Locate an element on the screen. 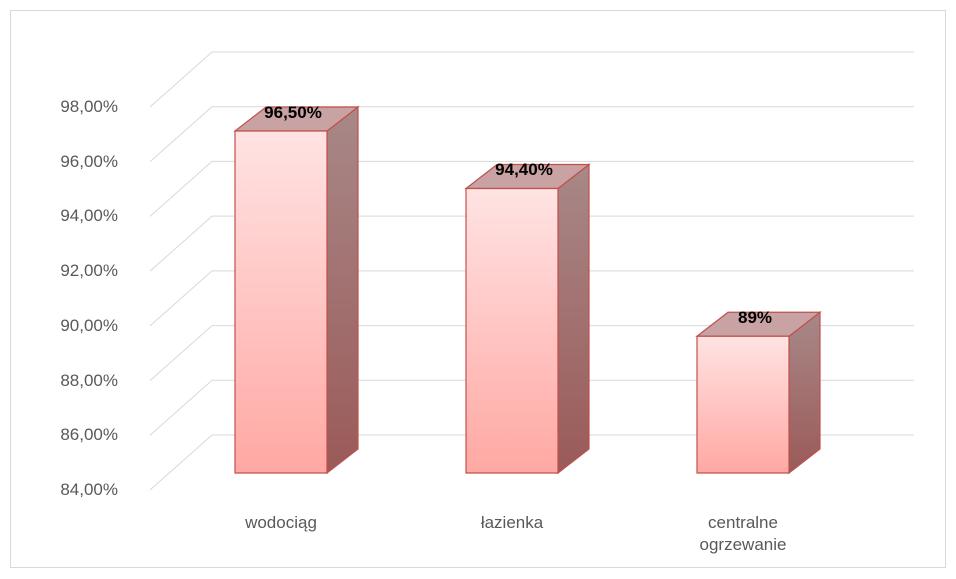 This screenshot has height=579, width=956. x-tick-label: łazienka is located at coordinates (512, 522).